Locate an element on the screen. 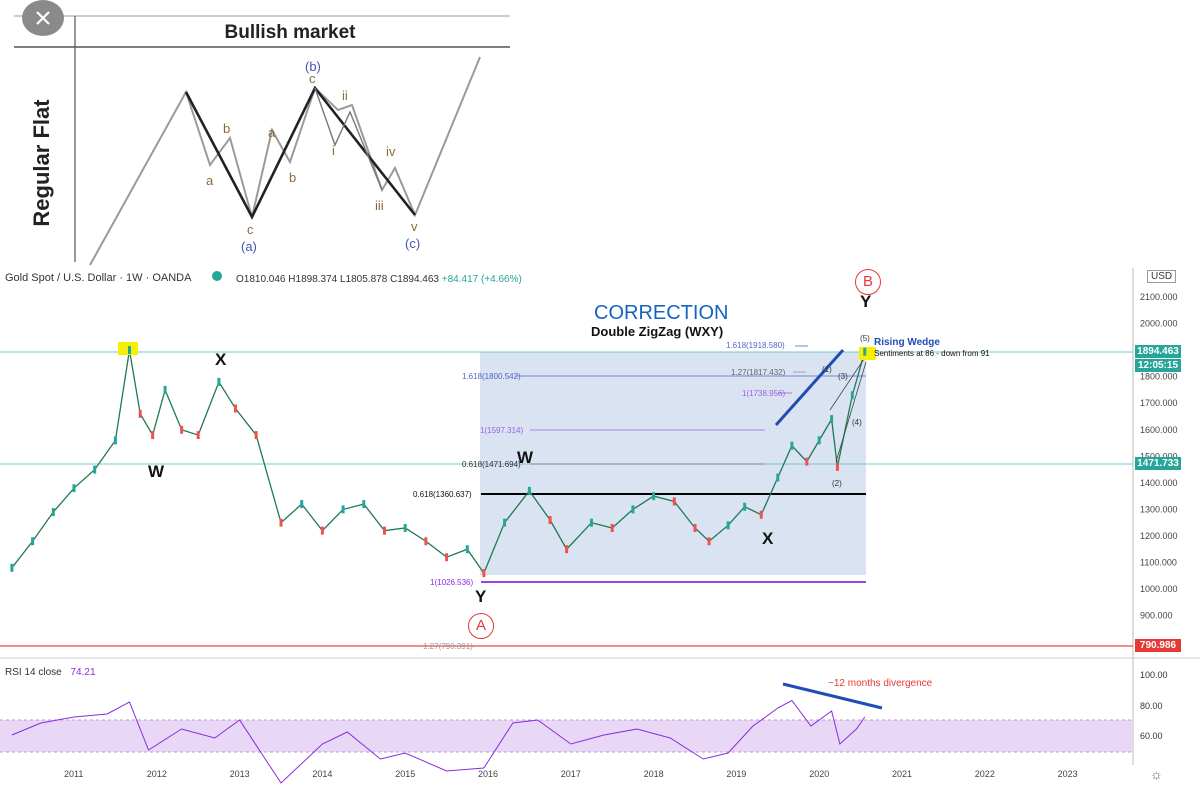 This screenshot has width=1200, height=794. price-tick-label: 1400.000 is located at coordinates (1159, 483).